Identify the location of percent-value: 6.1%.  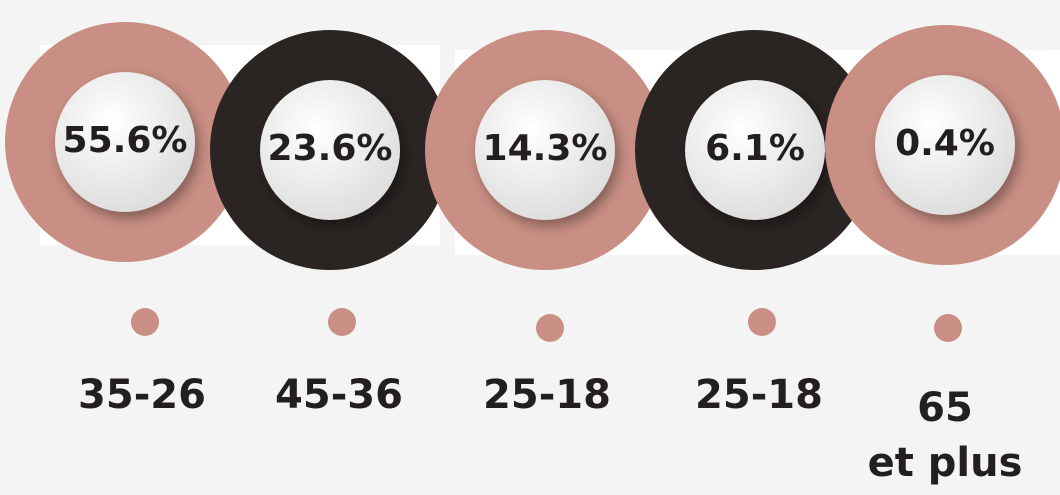
(755, 148).